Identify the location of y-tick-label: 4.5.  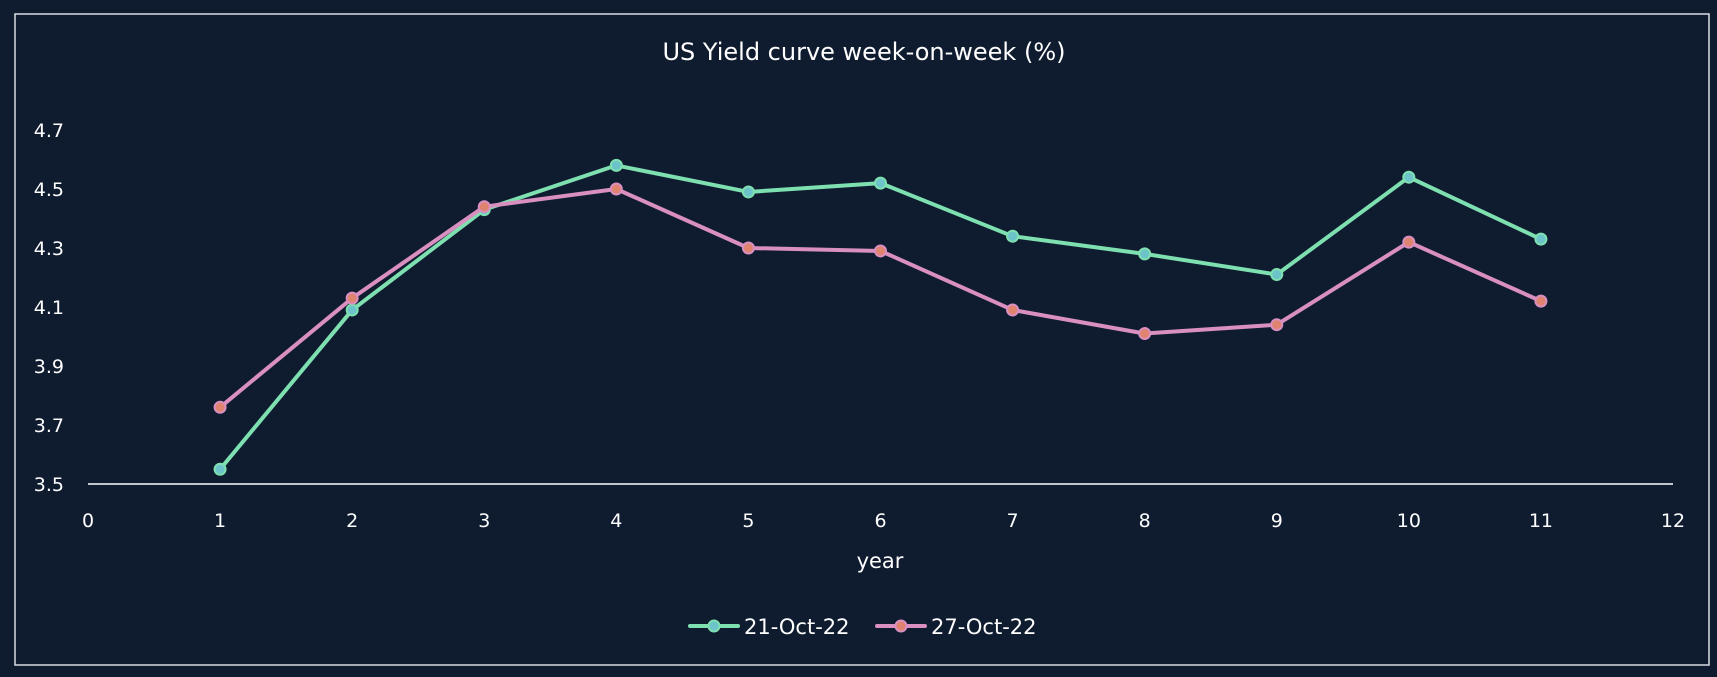
(49, 190).